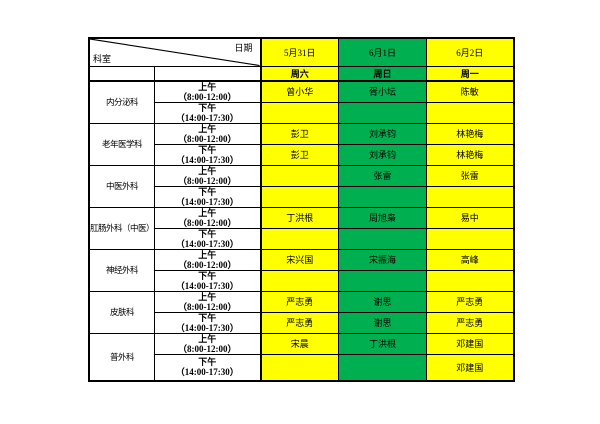 The image size is (600, 424). Describe the element at coordinates (470, 217) in the screenshot. I see `schedule-cell: 易中` at that location.